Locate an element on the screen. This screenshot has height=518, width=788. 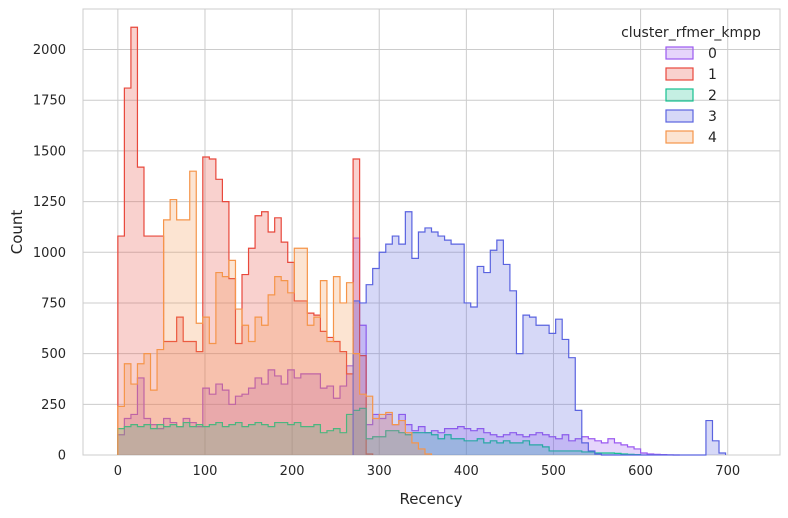
x-tick-labels: 0 100 200 300 400 500 600 700 is located at coordinates (427, 471).